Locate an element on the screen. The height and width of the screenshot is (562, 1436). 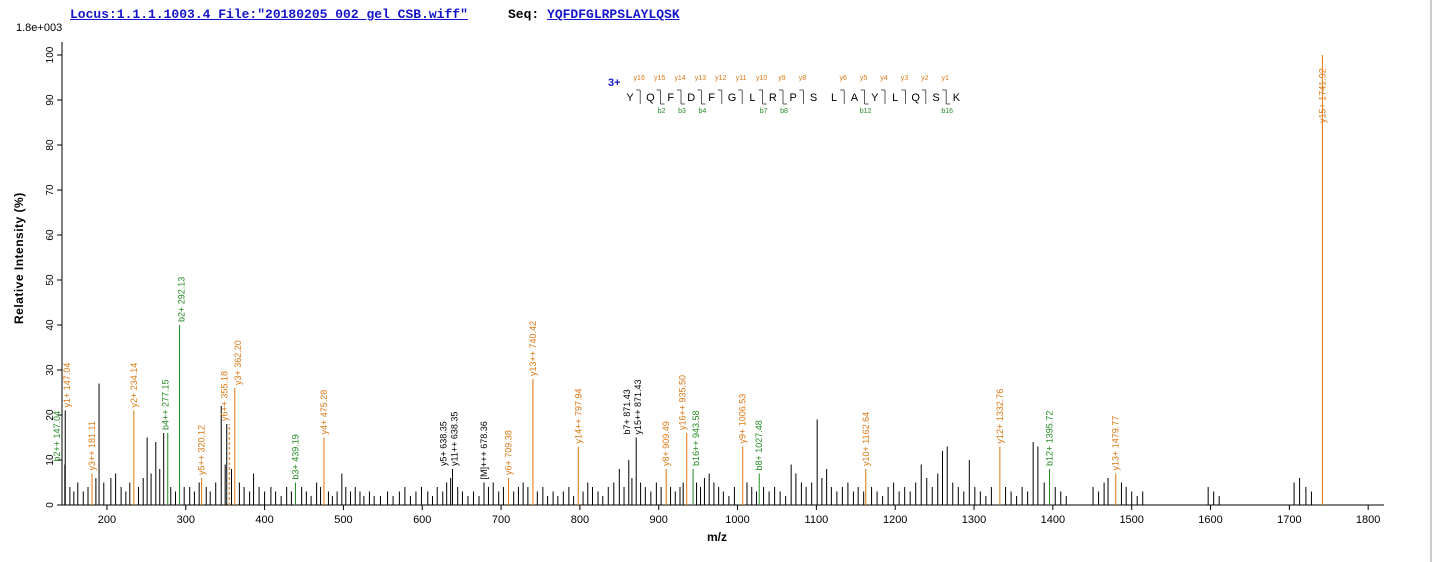
y-tick-label: 80 is located at coordinates (50, 145).